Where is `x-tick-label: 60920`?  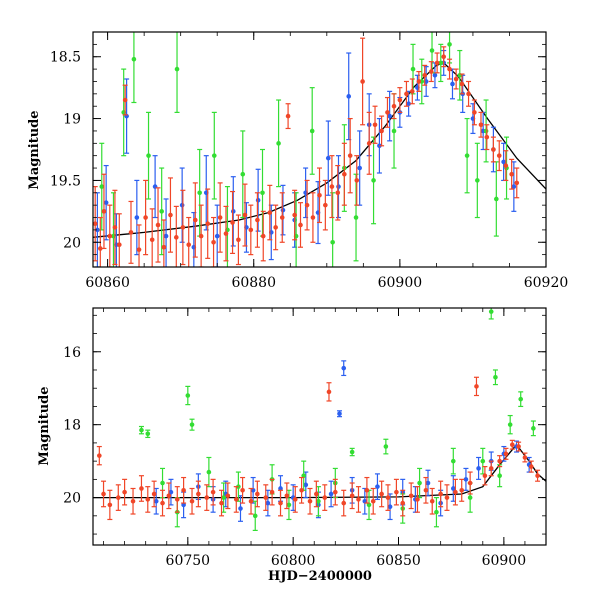
x-tick-label: 60920 is located at coordinates (546, 283).